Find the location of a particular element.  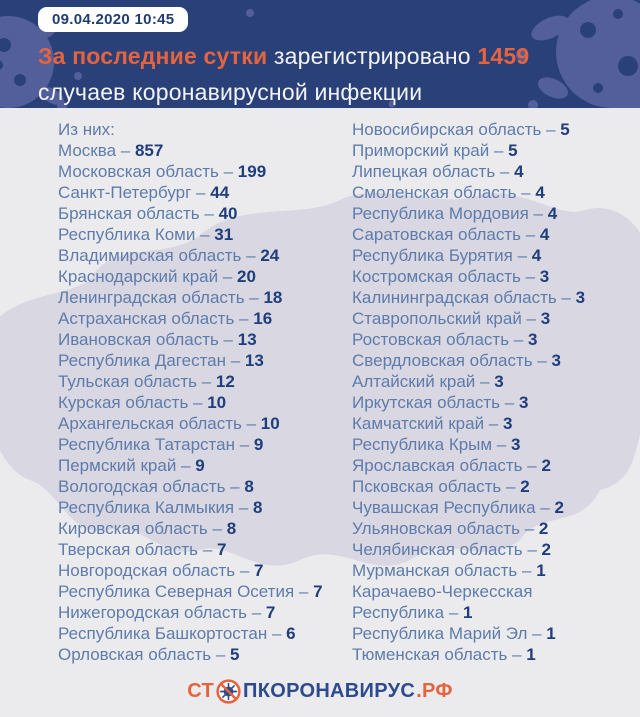

region-name: Республика Бурятия – is located at coordinates (442, 255).